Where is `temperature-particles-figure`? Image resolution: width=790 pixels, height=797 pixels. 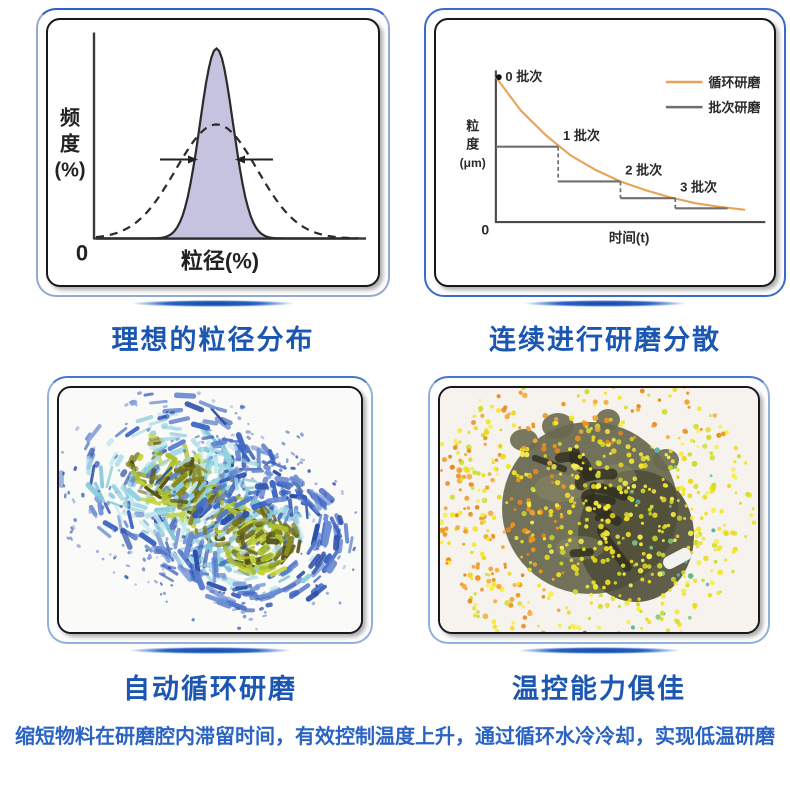
temperature-particles-figure is located at coordinates (599, 510).